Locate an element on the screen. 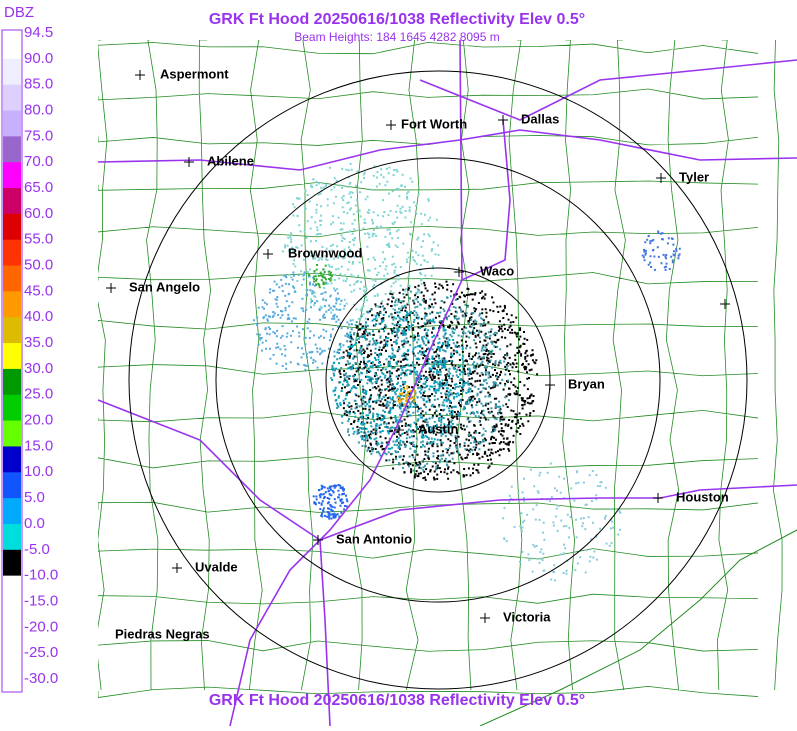 The image size is (797, 731). scale-label: 65.0 is located at coordinates (38, 187).